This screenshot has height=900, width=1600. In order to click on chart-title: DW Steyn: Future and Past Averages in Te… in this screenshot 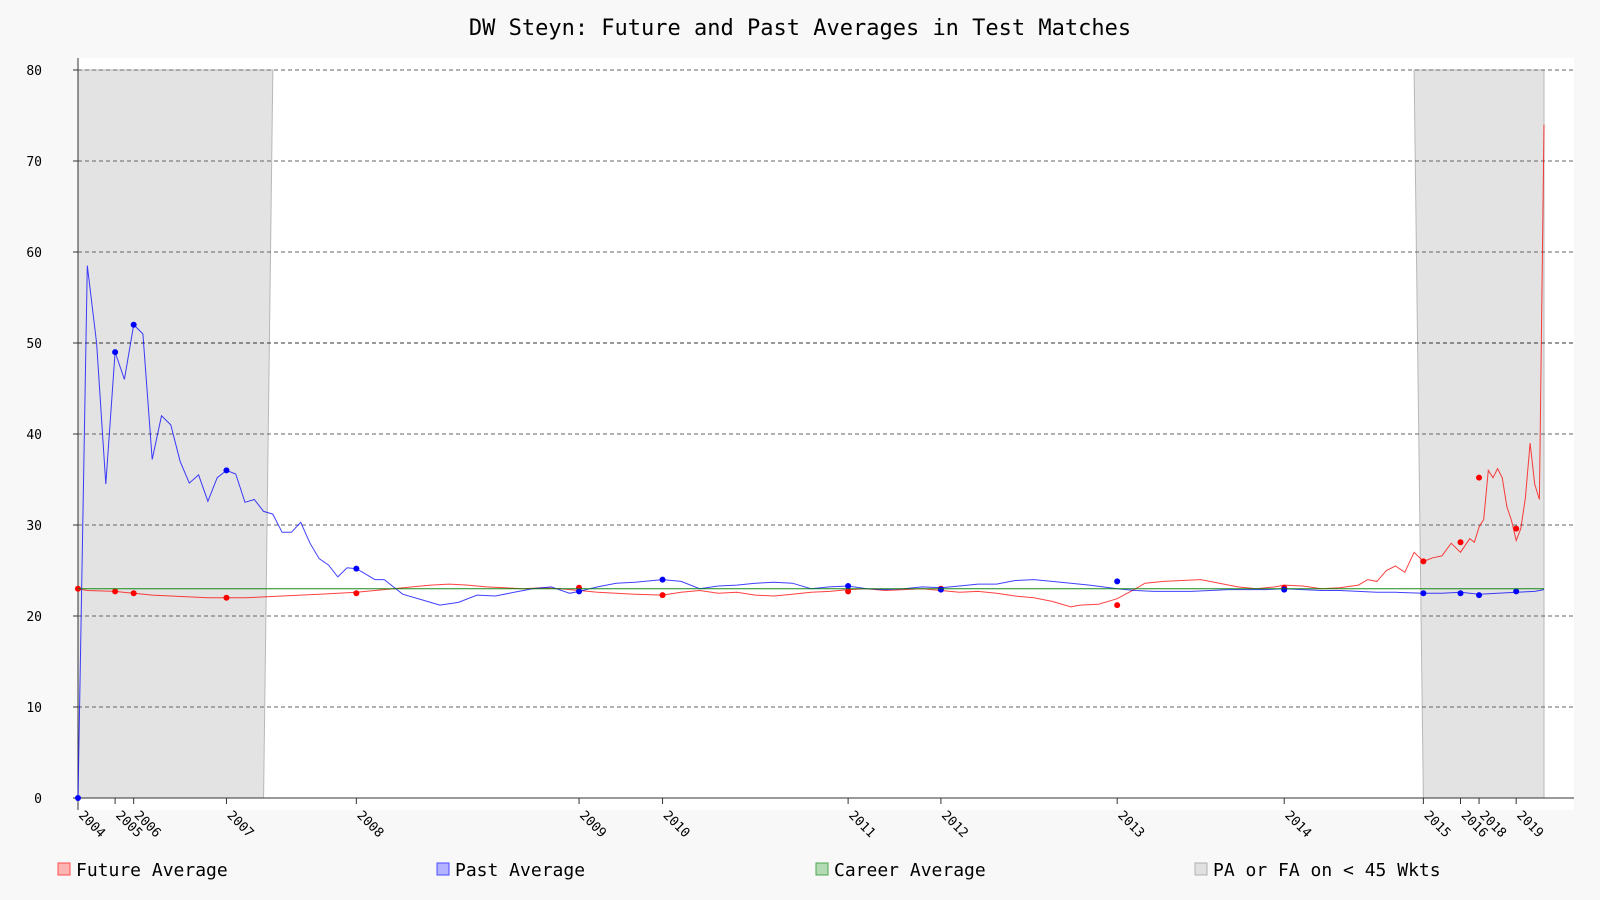, I will do `click(800, 28)`.